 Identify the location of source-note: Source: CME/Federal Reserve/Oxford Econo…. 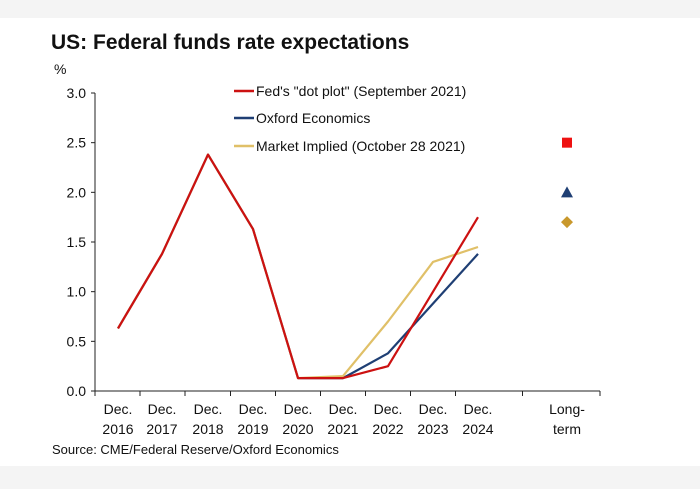
(195, 449).